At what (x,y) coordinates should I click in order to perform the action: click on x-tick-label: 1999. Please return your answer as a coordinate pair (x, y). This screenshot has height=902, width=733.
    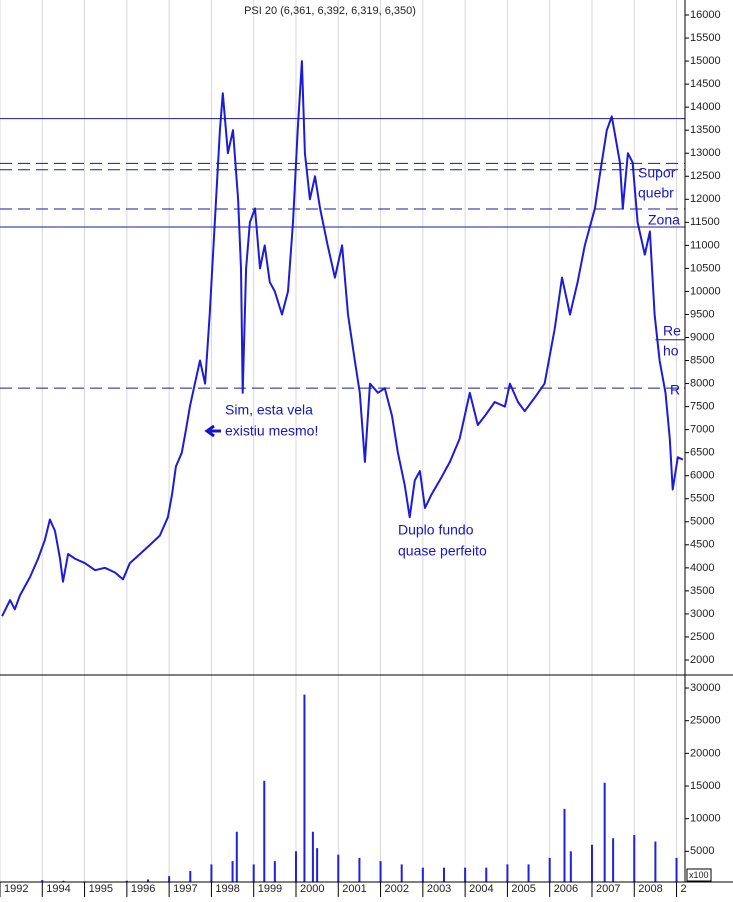
    Looking at the image, I should click on (270, 889).